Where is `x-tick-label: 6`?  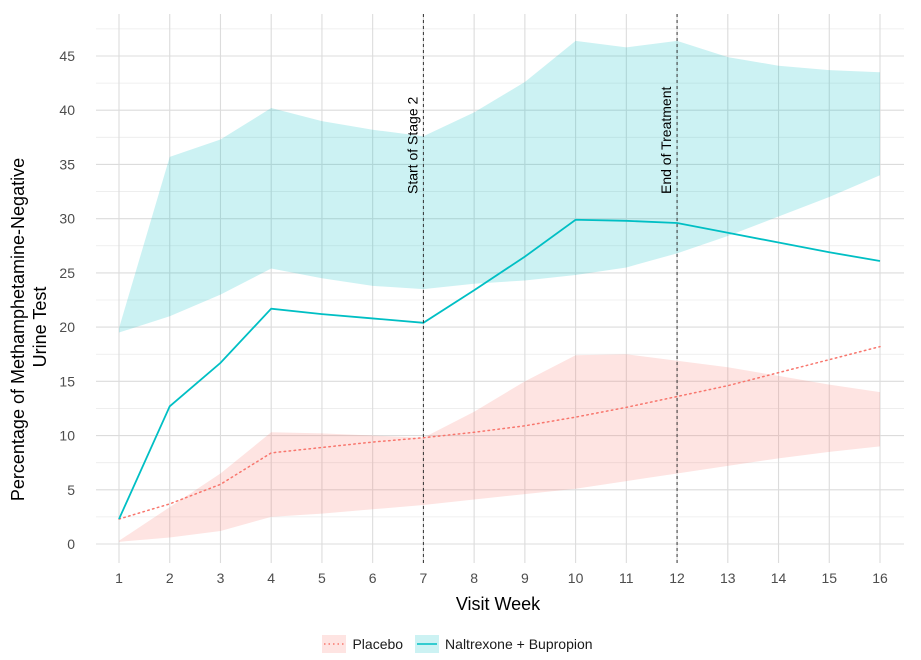 x-tick-label: 6 is located at coordinates (373, 578).